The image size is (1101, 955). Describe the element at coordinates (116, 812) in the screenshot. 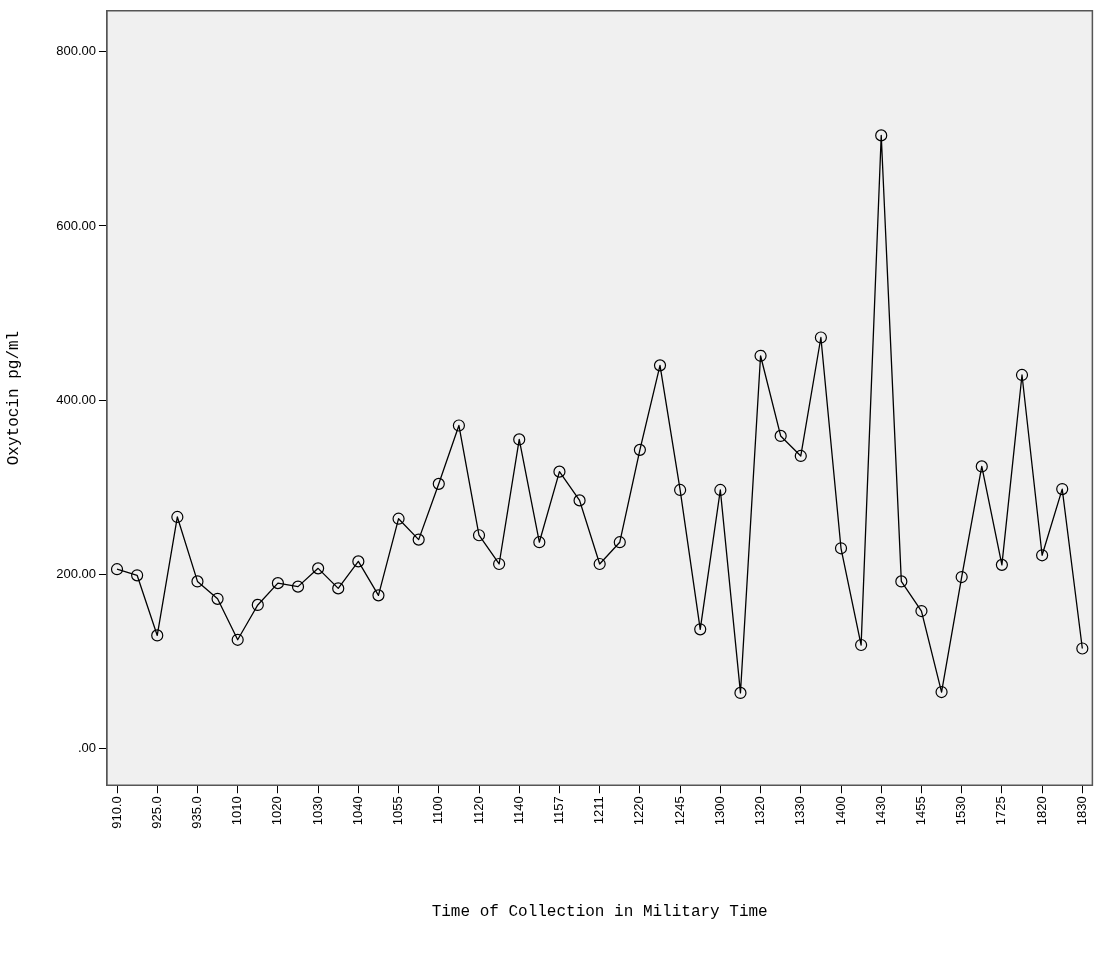

I see `x-tick-label: 910.0` at that location.